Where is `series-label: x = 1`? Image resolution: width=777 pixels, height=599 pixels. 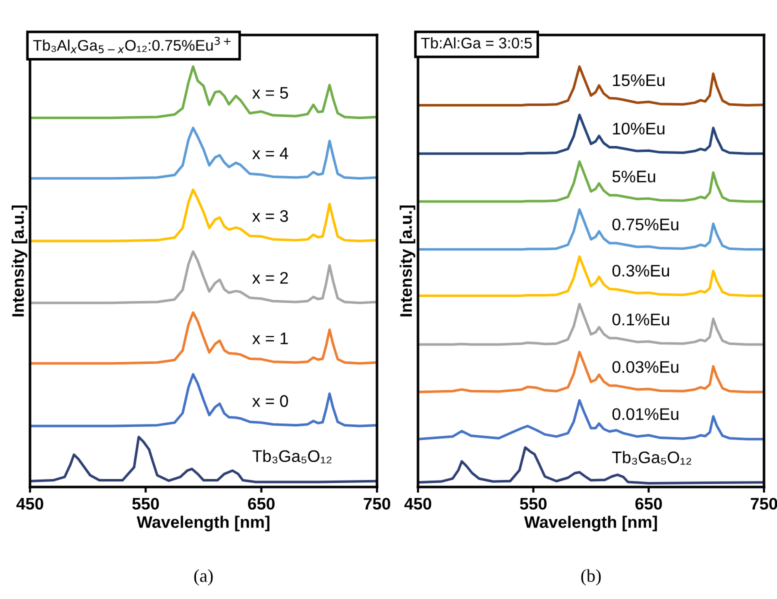
series-label: x = 1 is located at coordinates (270, 338).